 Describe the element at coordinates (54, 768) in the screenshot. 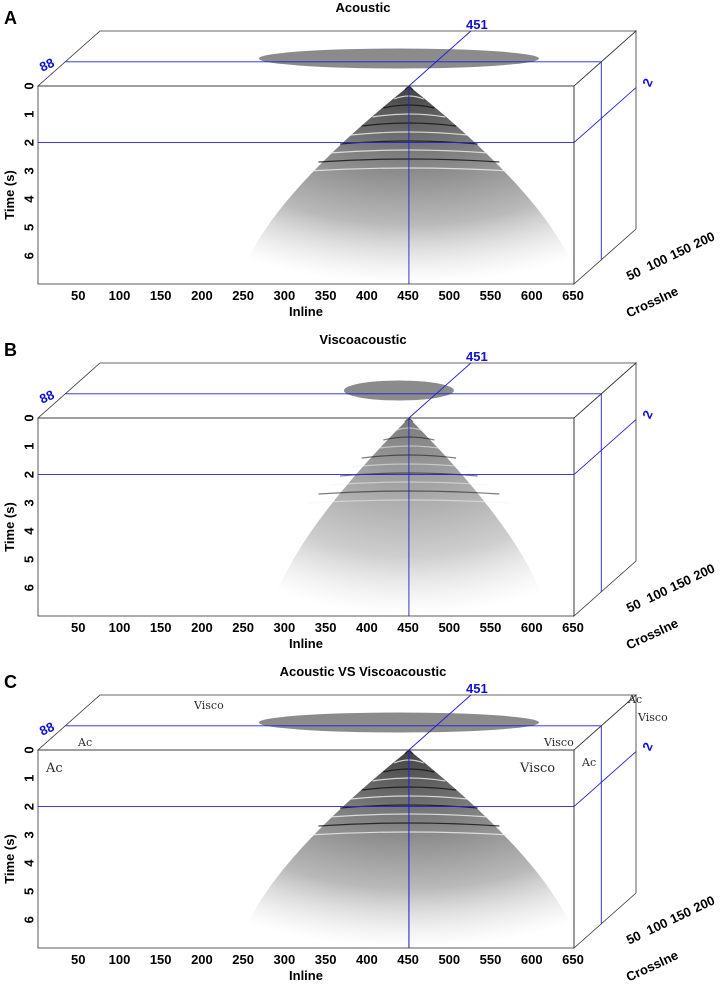

I see `region-label-ac-front: Ac` at that location.